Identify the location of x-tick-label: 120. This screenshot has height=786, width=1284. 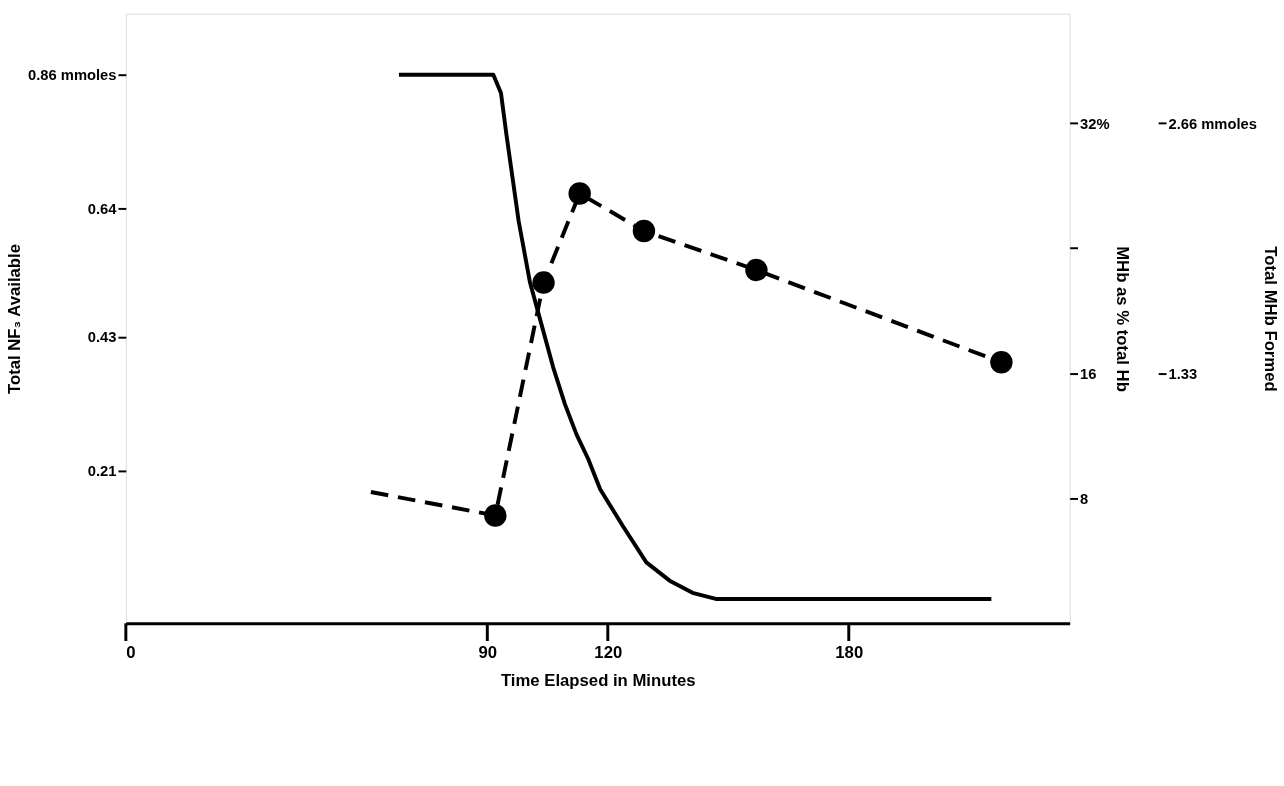
(608, 653).